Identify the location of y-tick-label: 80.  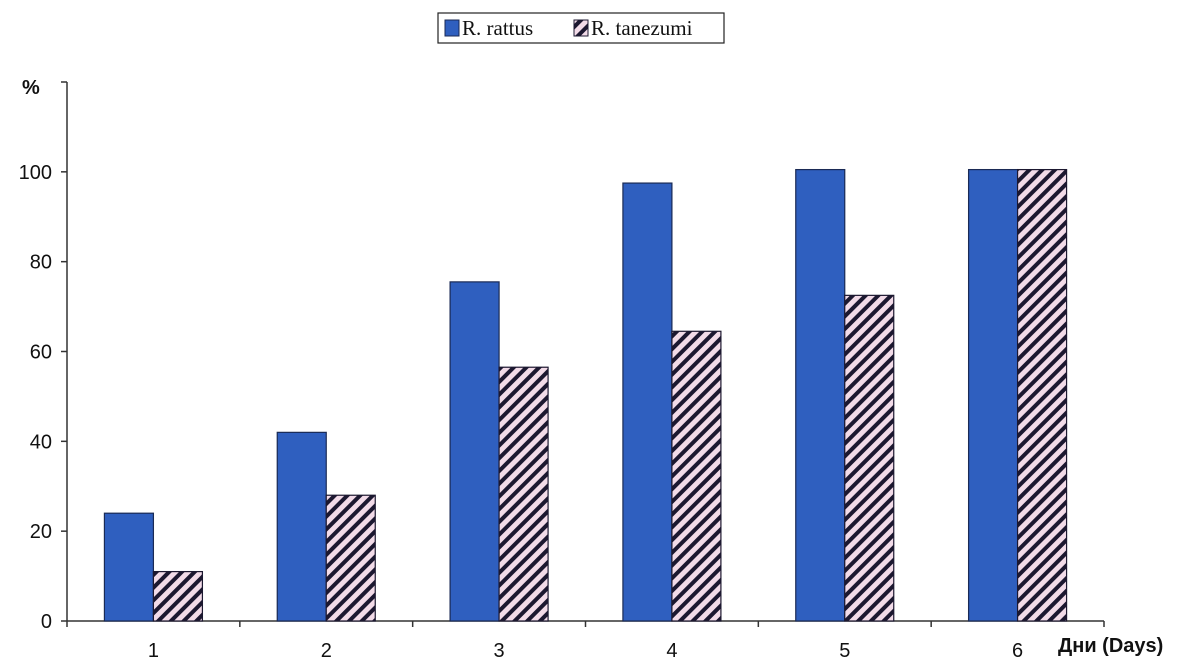
(41, 263).